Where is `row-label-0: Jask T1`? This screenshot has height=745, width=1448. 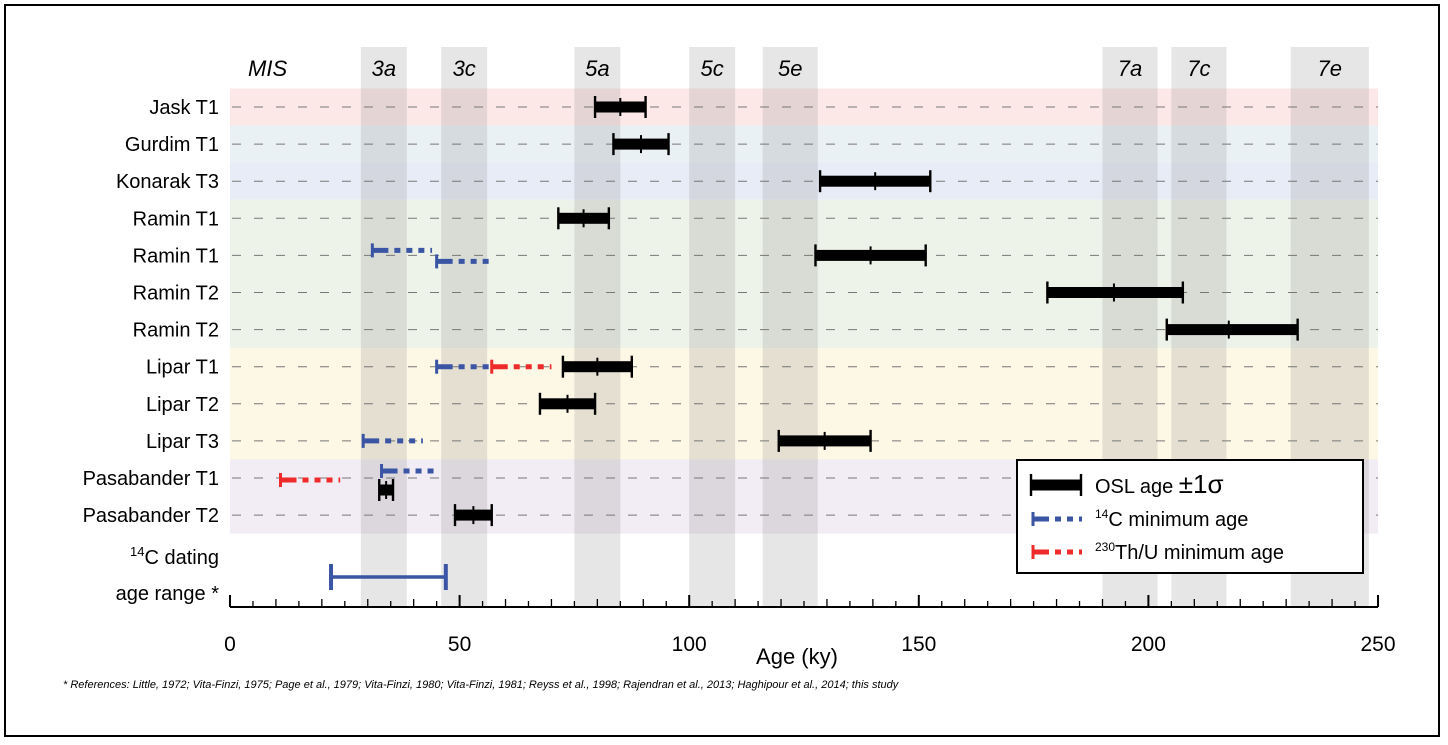 row-label-0: Jask T1 is located at coordinates (184, 108).